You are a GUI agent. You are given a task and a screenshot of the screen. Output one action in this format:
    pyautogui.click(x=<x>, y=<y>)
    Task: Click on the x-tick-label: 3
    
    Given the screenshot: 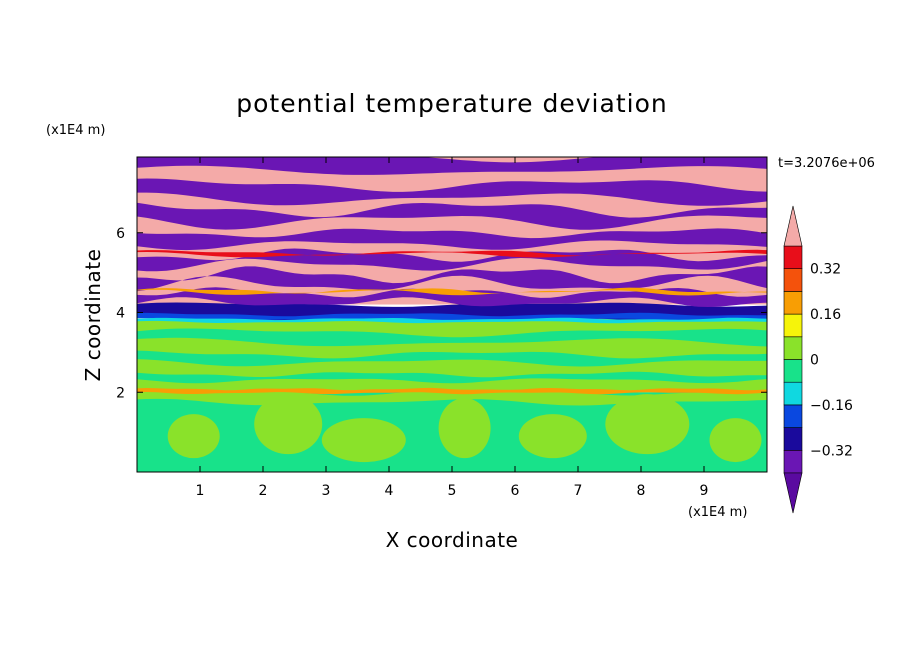 What is the action you would take?
    pyautogui.click(x=326, y=491)
    